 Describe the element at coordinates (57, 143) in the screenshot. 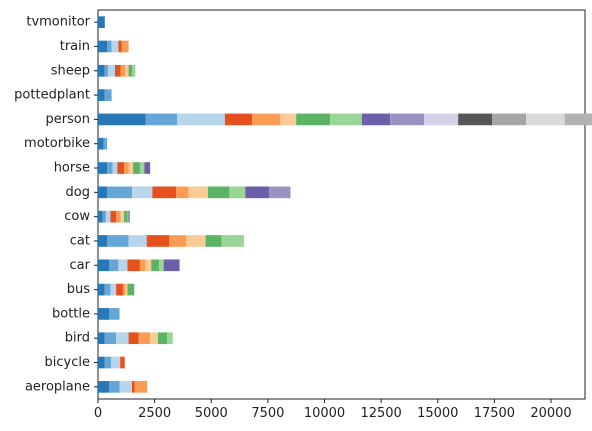

I see `y-tick-label-motorbike: motorbike` at that location.